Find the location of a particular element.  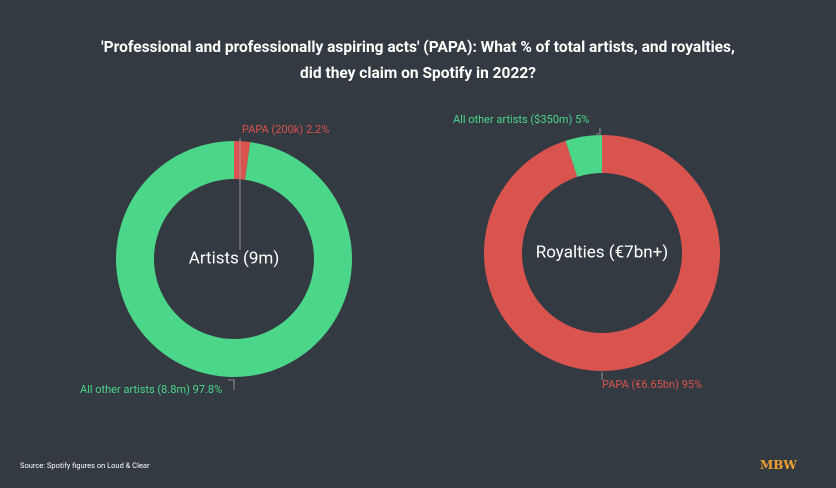

slice-category: All other artists (8.8m) is located at coordinates (135, 389).